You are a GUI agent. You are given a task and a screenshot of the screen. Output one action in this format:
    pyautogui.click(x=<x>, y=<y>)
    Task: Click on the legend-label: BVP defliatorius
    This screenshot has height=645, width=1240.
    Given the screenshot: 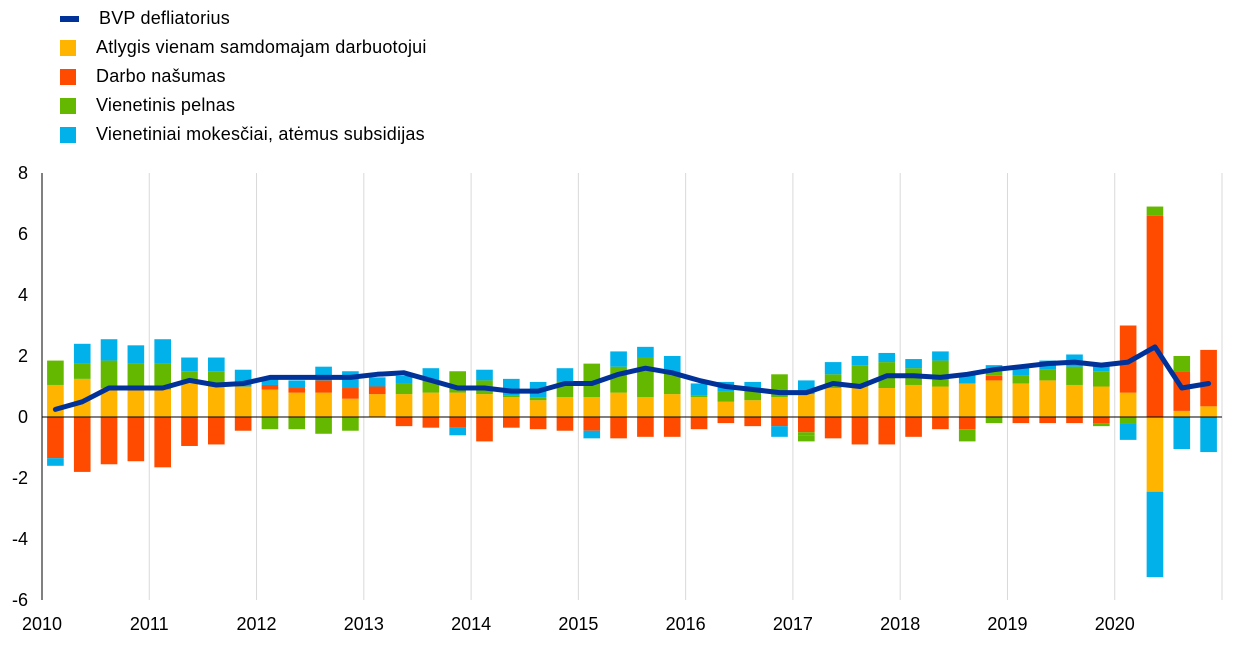 What is the action you would take?
    pyautogui.click(x=164, y=18)
    